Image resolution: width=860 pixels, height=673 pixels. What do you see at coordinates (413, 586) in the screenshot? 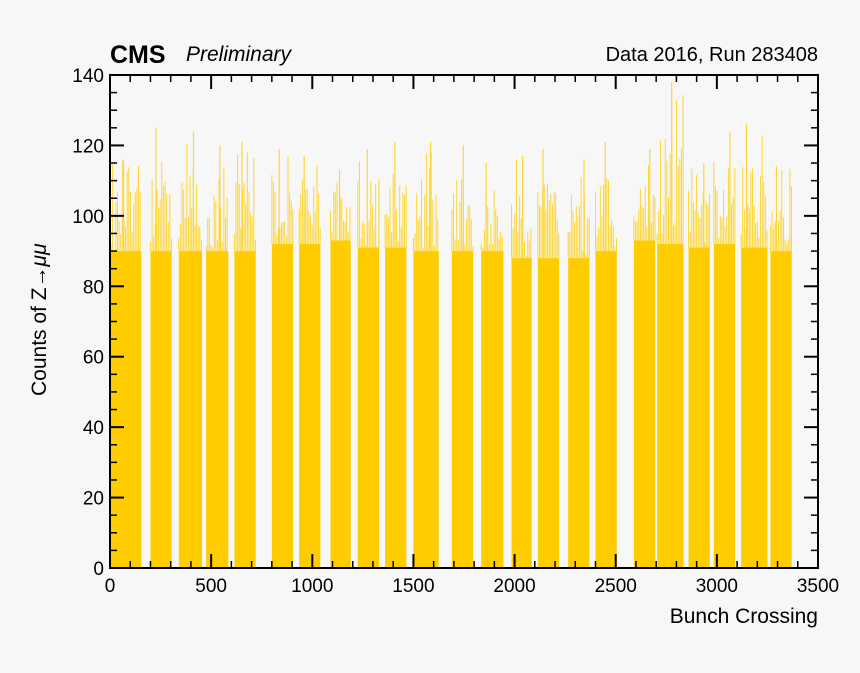
I see `x-tick-label: 1500` at bounding box center [413, 586].